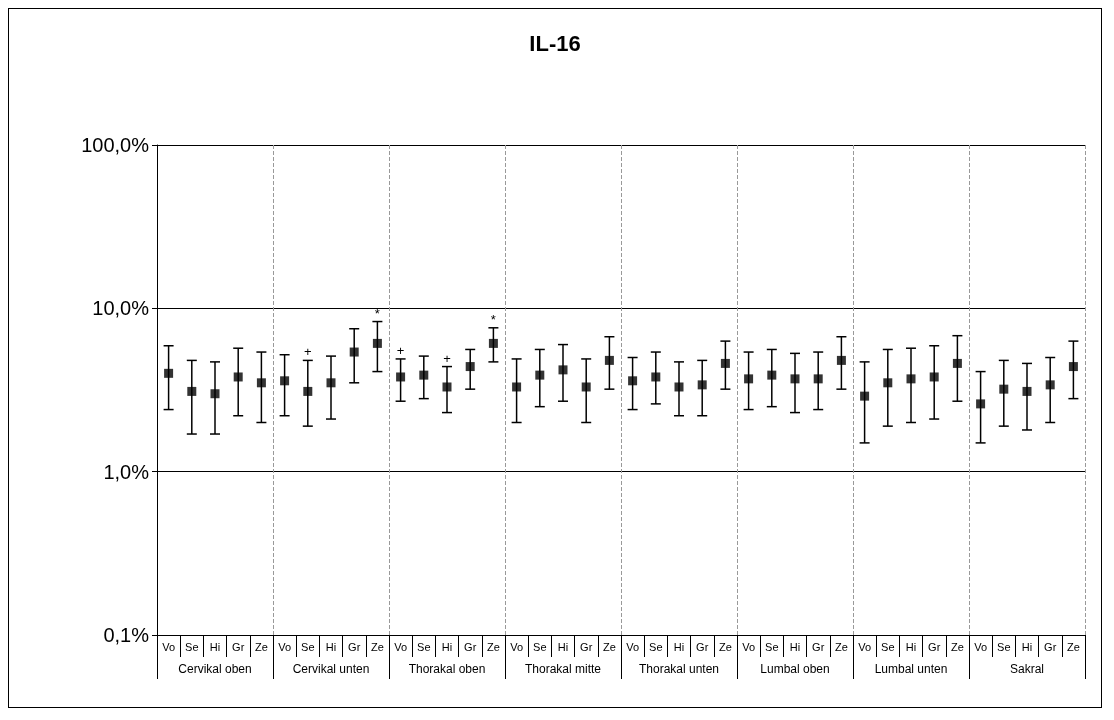  I want to click on y-tick-label: 10,0%, so click(121, 308).